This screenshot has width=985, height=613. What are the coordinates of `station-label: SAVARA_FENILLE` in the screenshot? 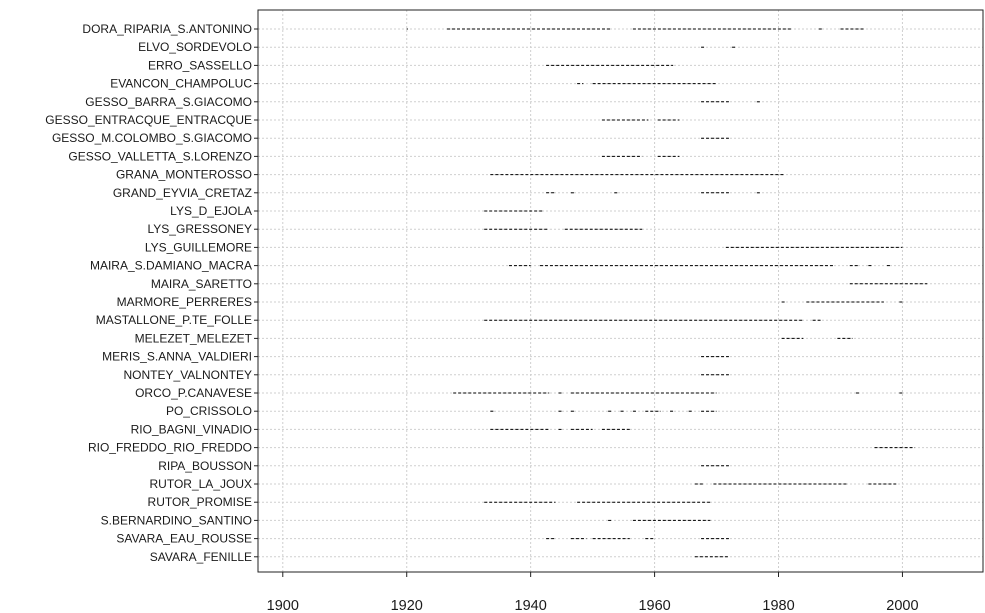 It's located at (201, 557).